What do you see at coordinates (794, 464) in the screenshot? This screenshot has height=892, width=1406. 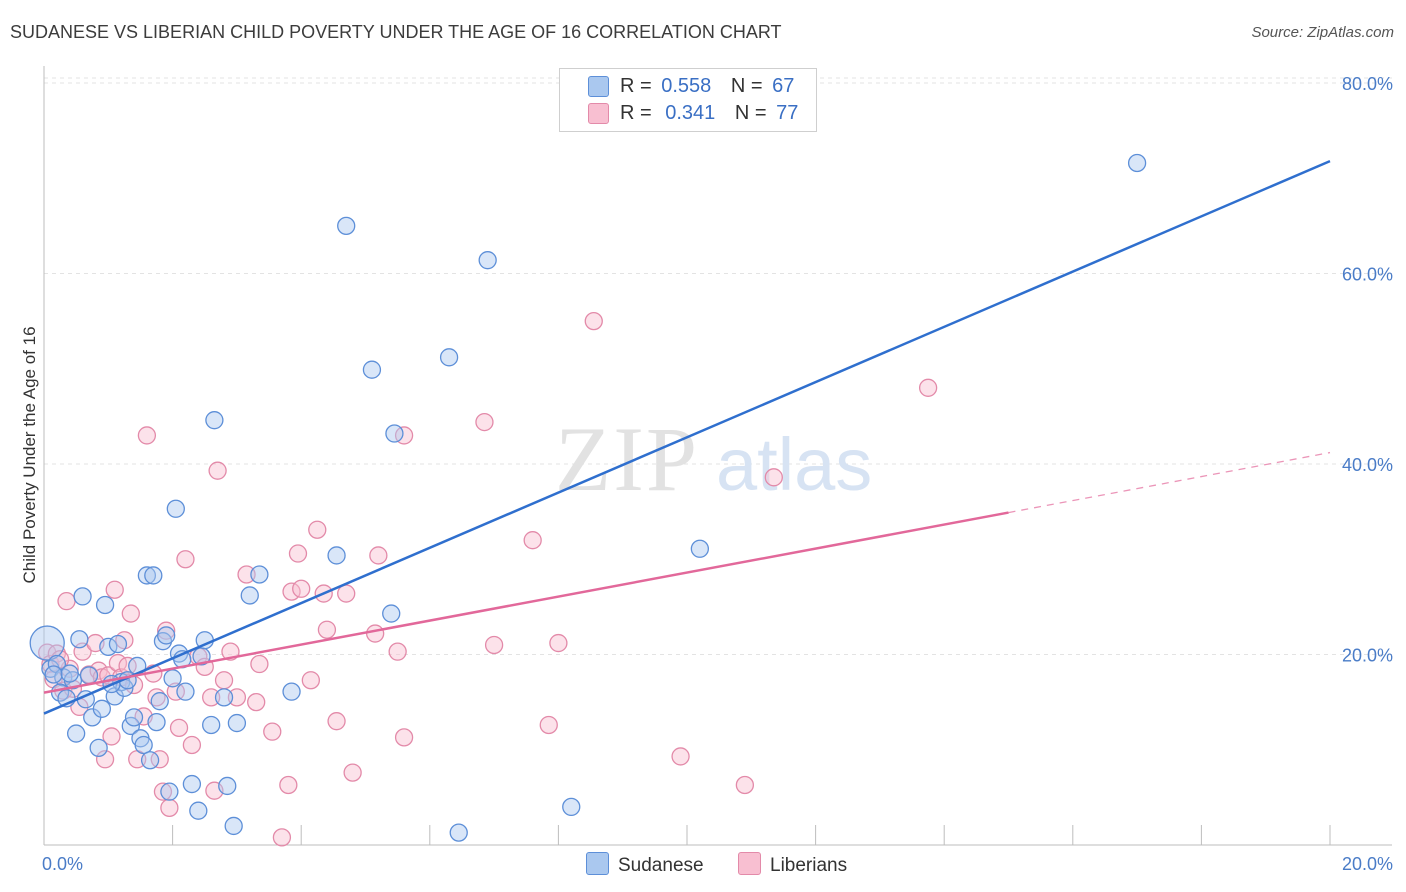 I see `watermark-atlas: atlas` at bounding box center [794, 464].